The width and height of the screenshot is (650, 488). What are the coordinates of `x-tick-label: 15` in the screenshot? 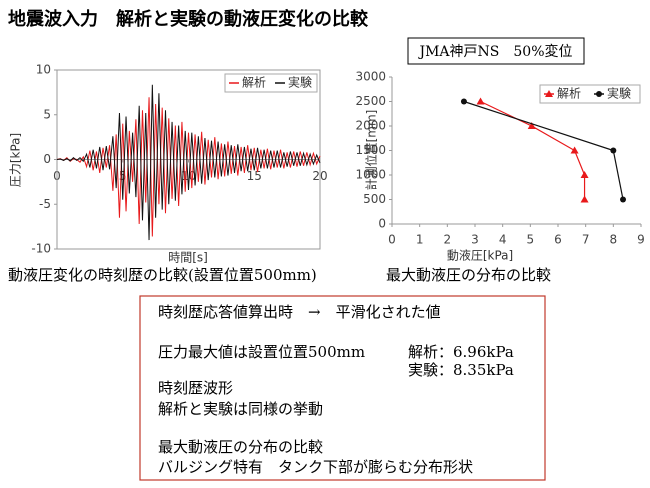 It's located at (254, 176).